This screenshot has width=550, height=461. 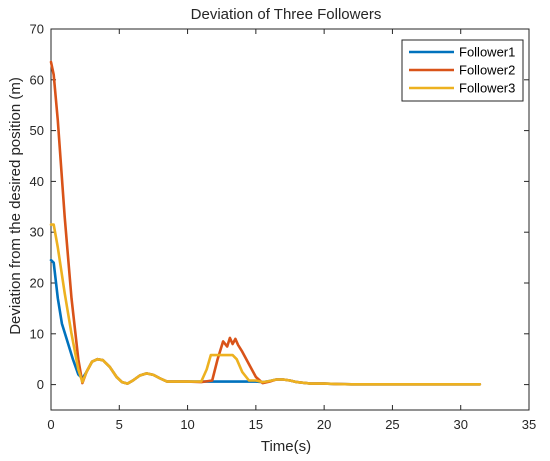 What do you see at coordinates (37, 29) in the screenshot?
I see `y-tick-label: 70` at bounding box center [37, 29].